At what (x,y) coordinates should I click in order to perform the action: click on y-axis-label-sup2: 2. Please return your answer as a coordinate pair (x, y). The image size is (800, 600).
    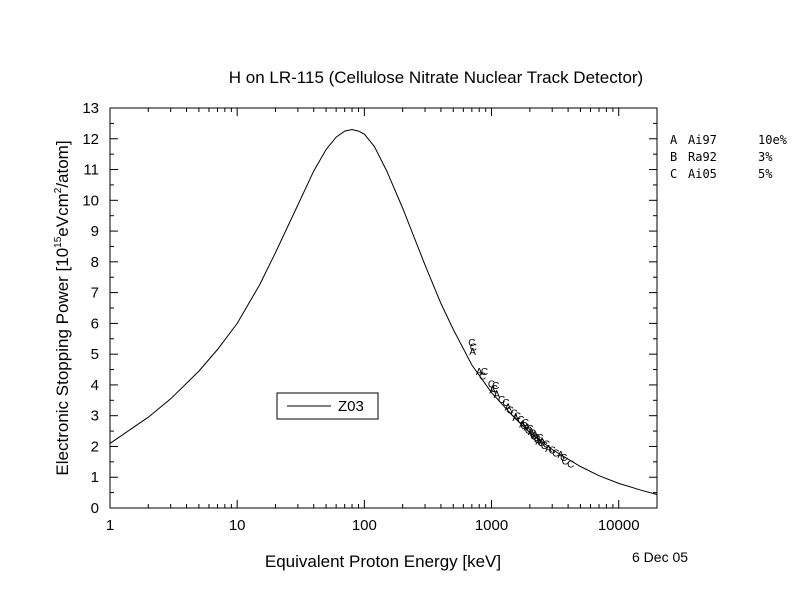
    Looking at the image, I should click on (58, 190).